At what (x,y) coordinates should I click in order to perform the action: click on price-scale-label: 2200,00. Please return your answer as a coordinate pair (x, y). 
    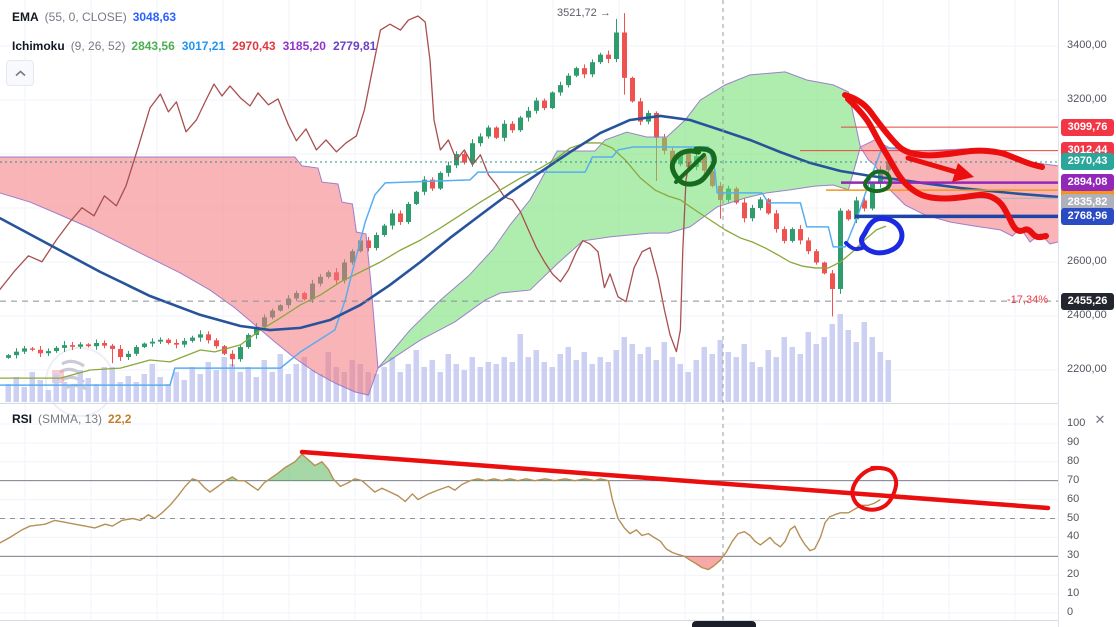
    Looking at the image, I should click on (1087, 369).